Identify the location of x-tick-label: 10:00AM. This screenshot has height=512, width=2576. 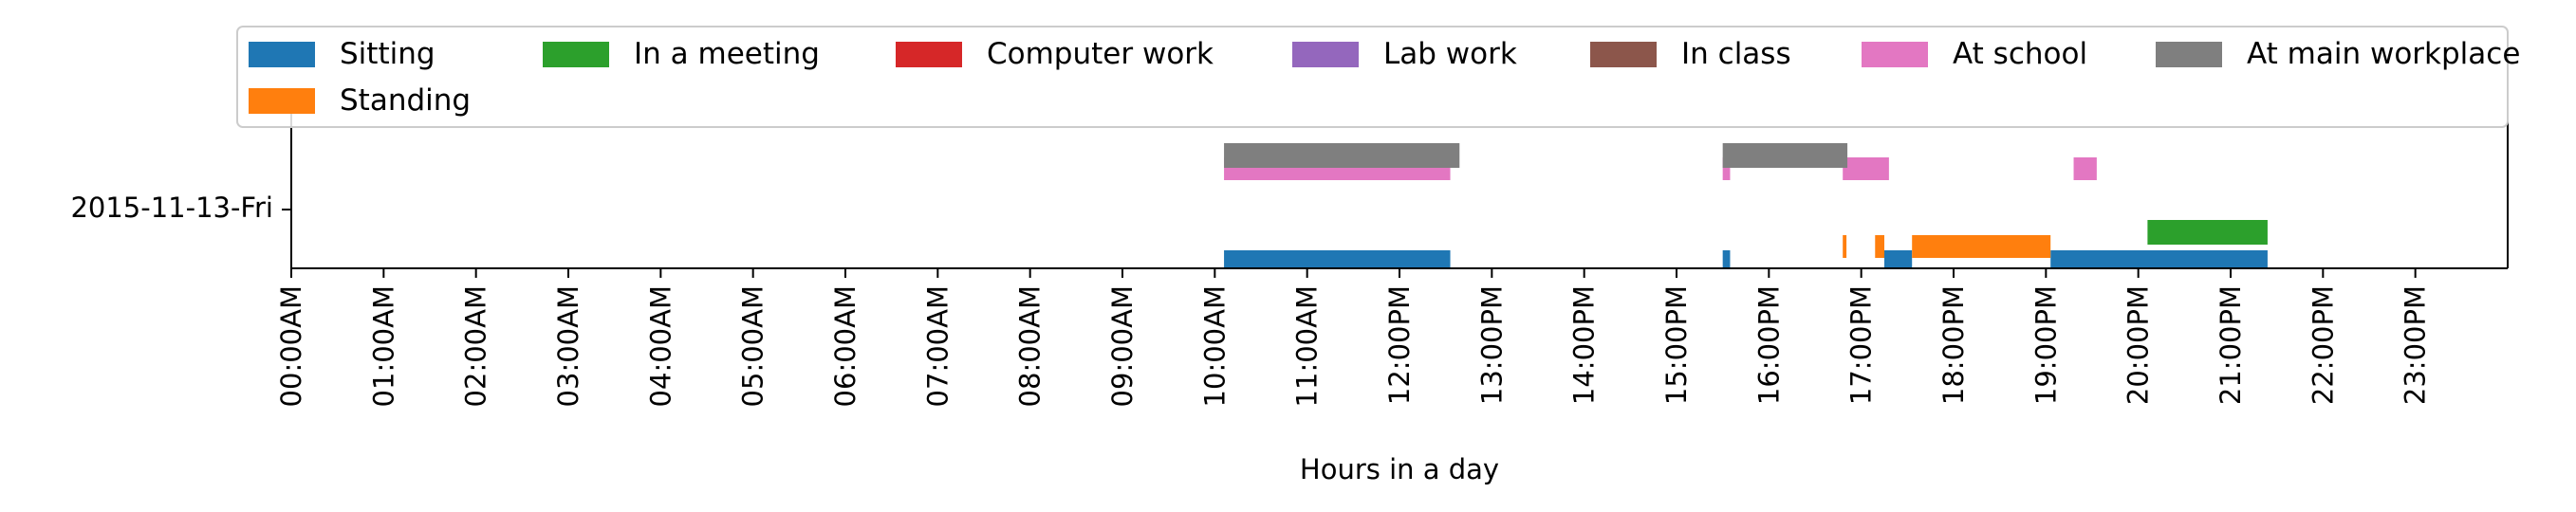
(1214, 346).